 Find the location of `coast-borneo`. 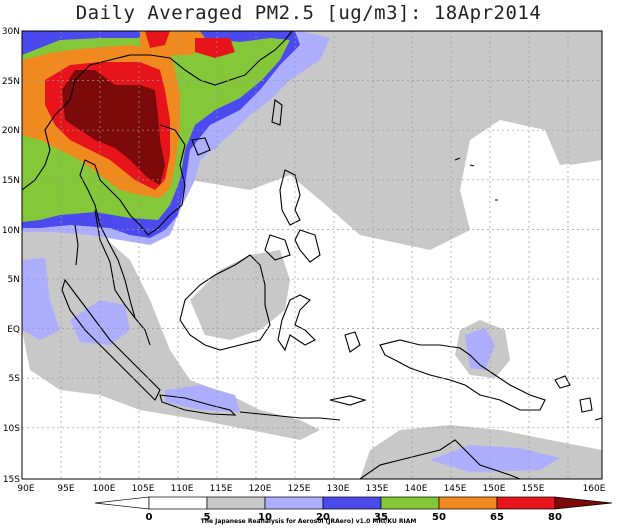

coast-borneo is located at coordinates (225, 302).